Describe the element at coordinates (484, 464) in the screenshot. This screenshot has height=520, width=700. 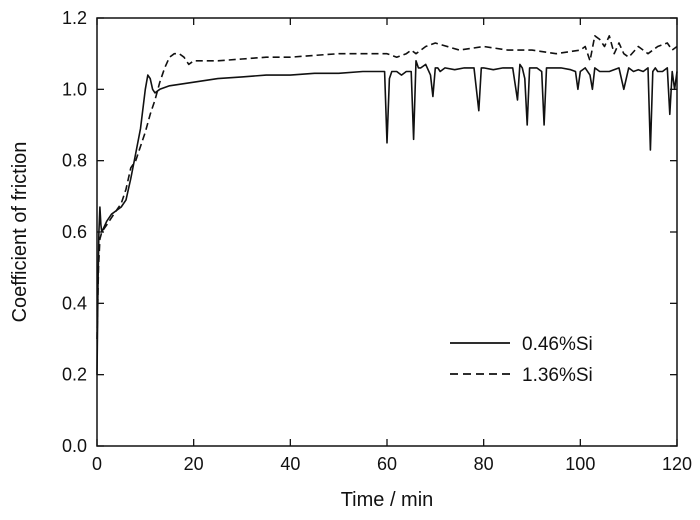
I see `x-tick-label: 80` at that location.